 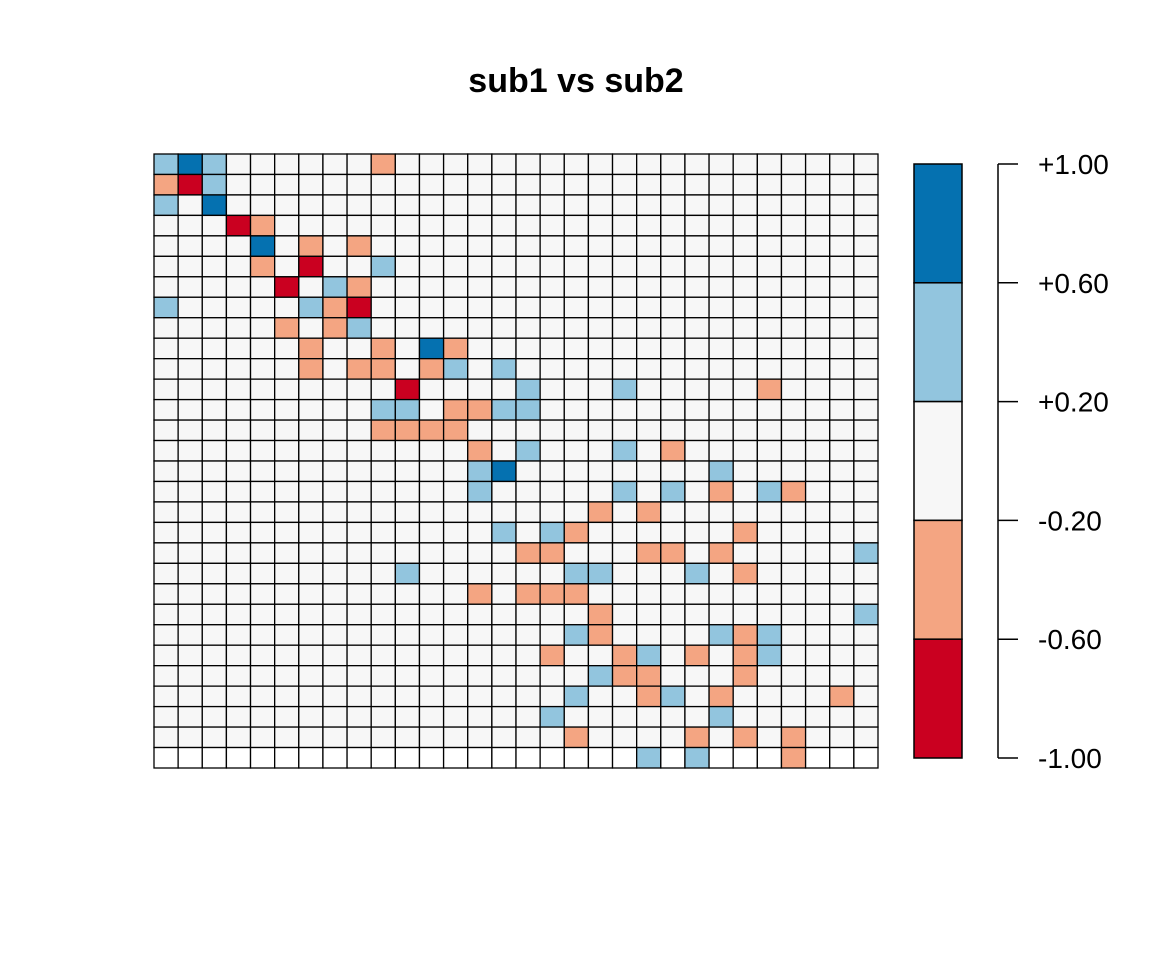 What do you see at coordinates (1073, 402) in the screenshot?
I see `legend-tick-label: +0.20` at bounding box center [1073, 402].